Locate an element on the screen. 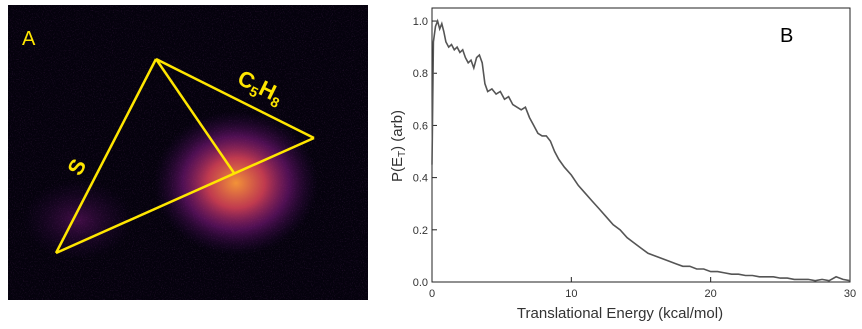 This screenshot has height=329, width=862. c5h8-velocity-line is located at coordinates (235, 98).